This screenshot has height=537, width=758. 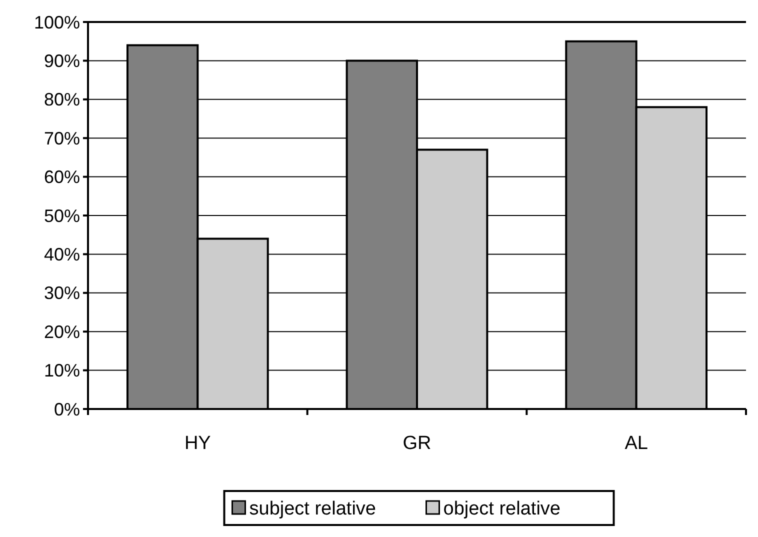 I want to click on x-tick-label: GR, so click(x=417, y=443).